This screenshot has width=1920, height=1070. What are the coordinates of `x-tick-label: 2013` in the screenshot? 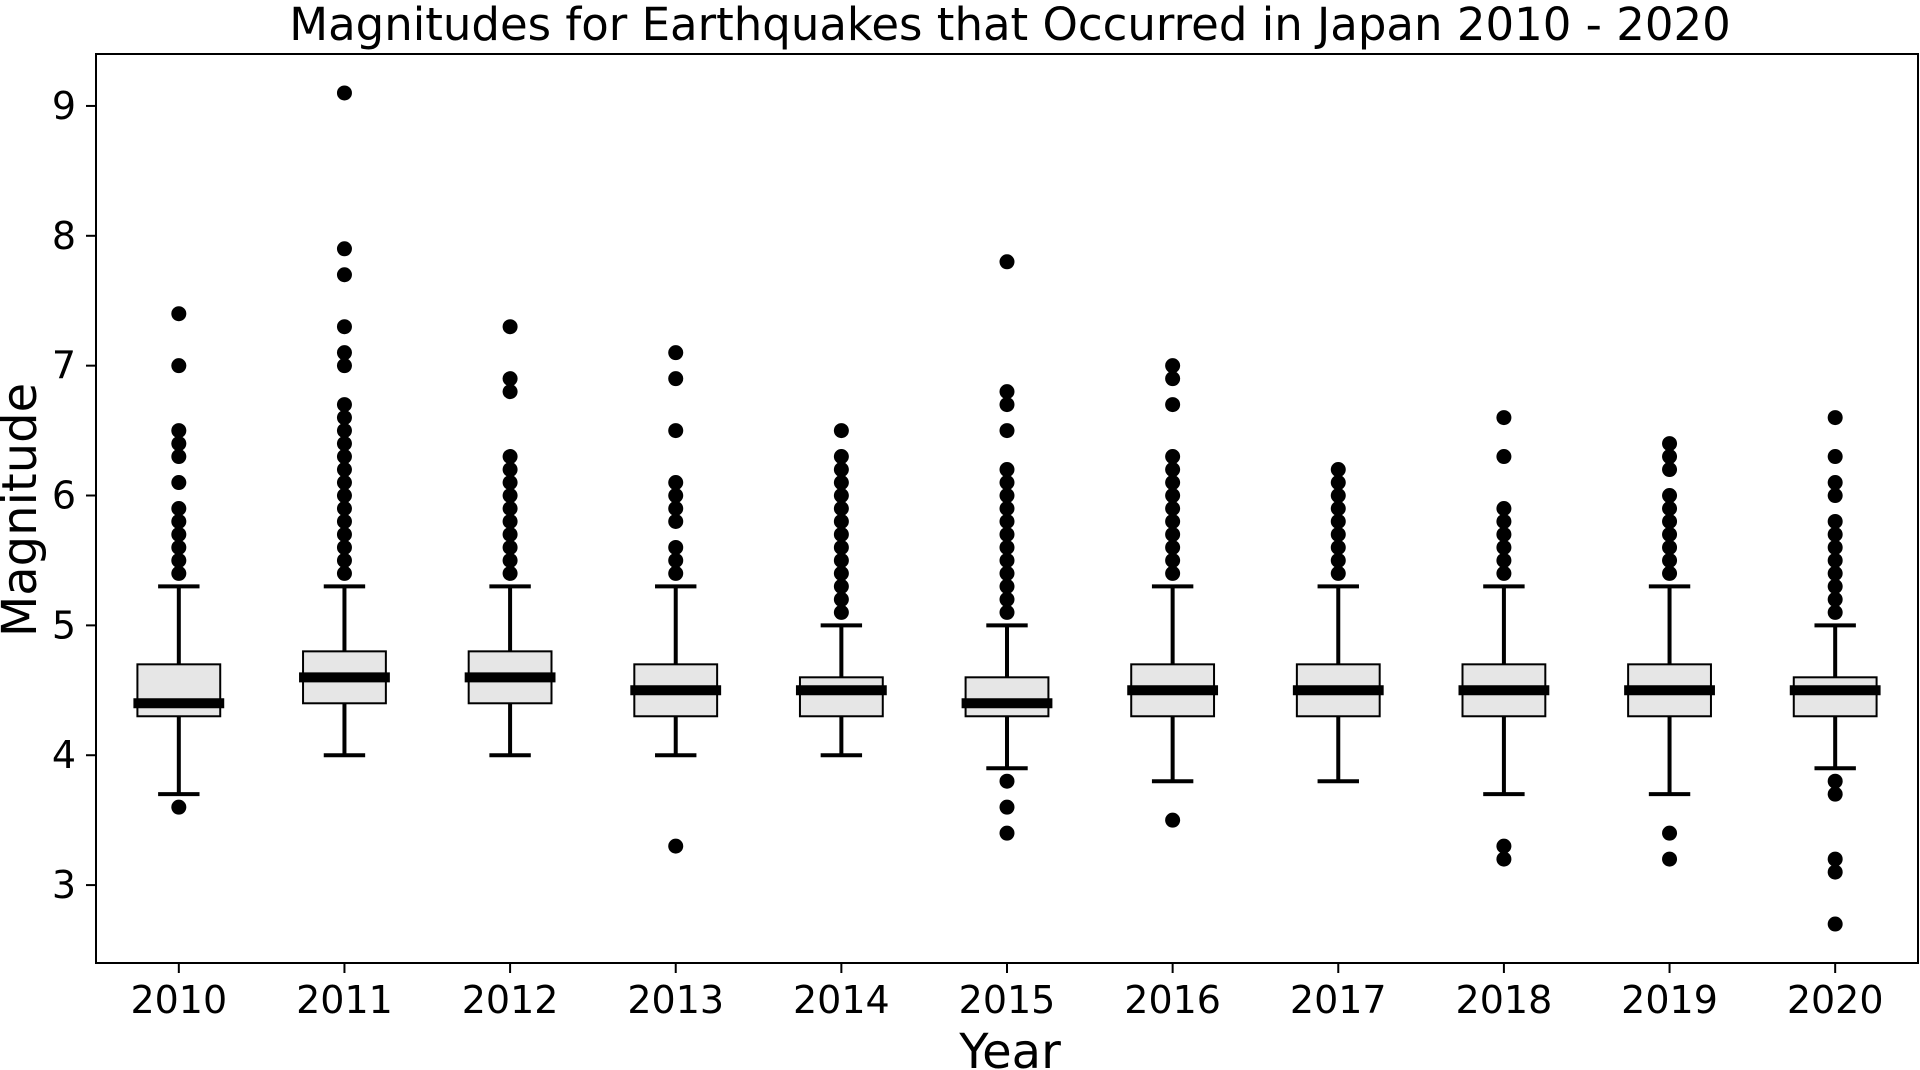 It's located at (675, 1000).